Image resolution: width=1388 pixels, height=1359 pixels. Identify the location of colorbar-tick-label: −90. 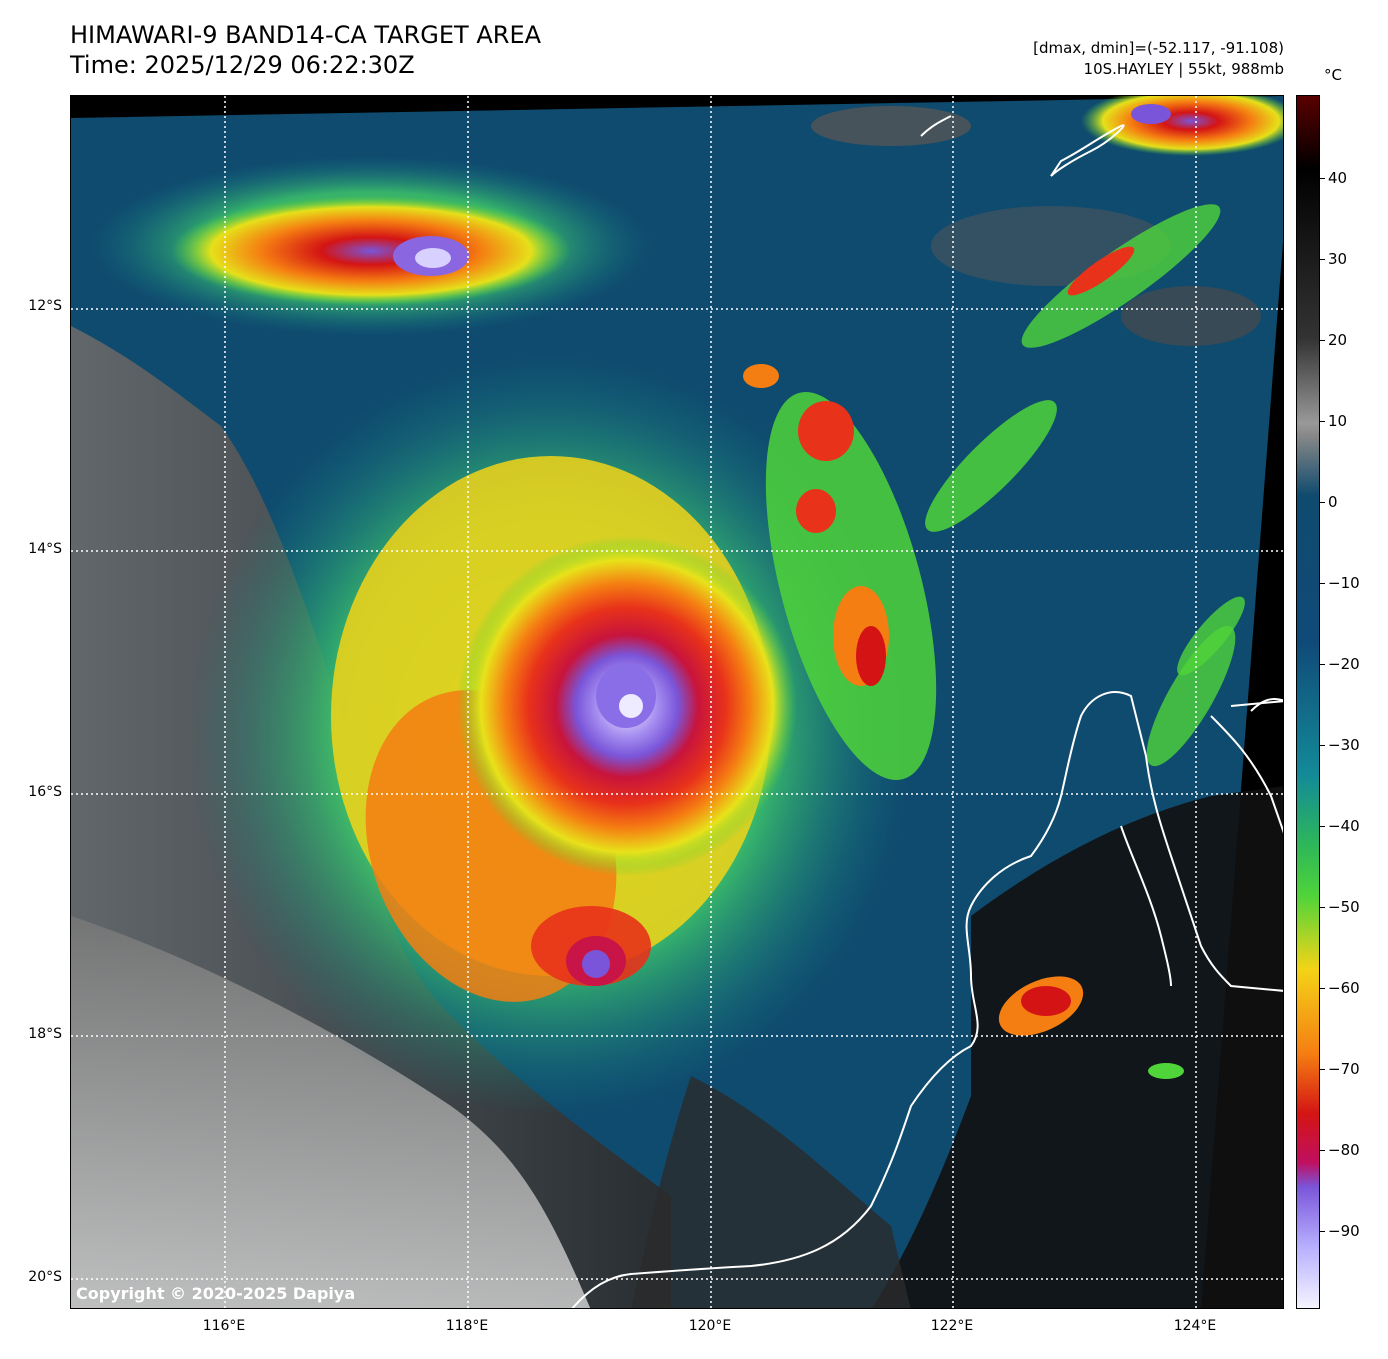
(1344, 1231).